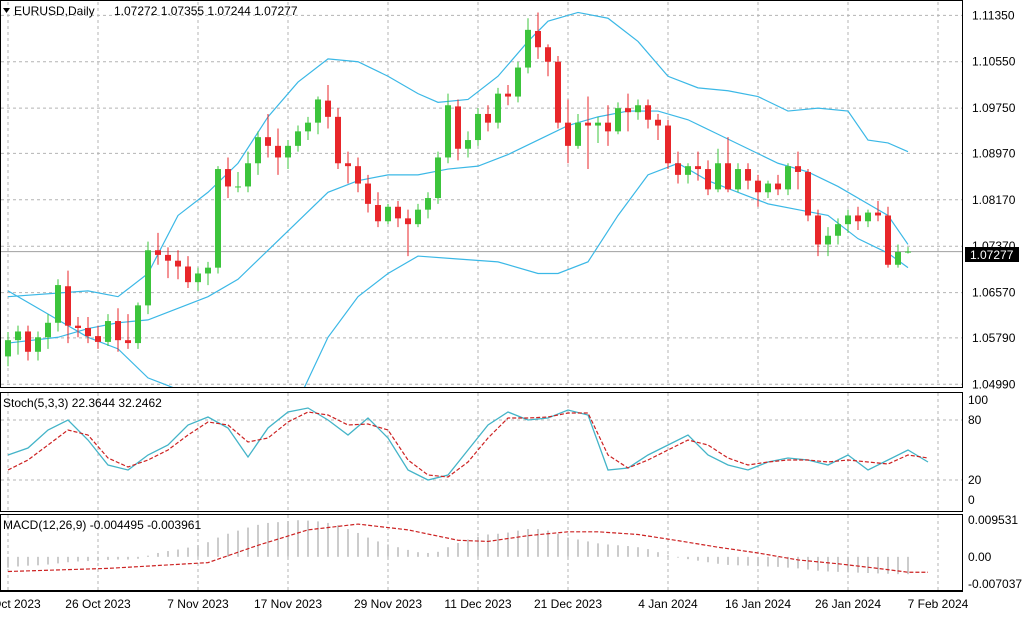 The height and width of the screenshot is (623, 1024). I want to click on dropdown-triangle-icon, so click(6, 10).